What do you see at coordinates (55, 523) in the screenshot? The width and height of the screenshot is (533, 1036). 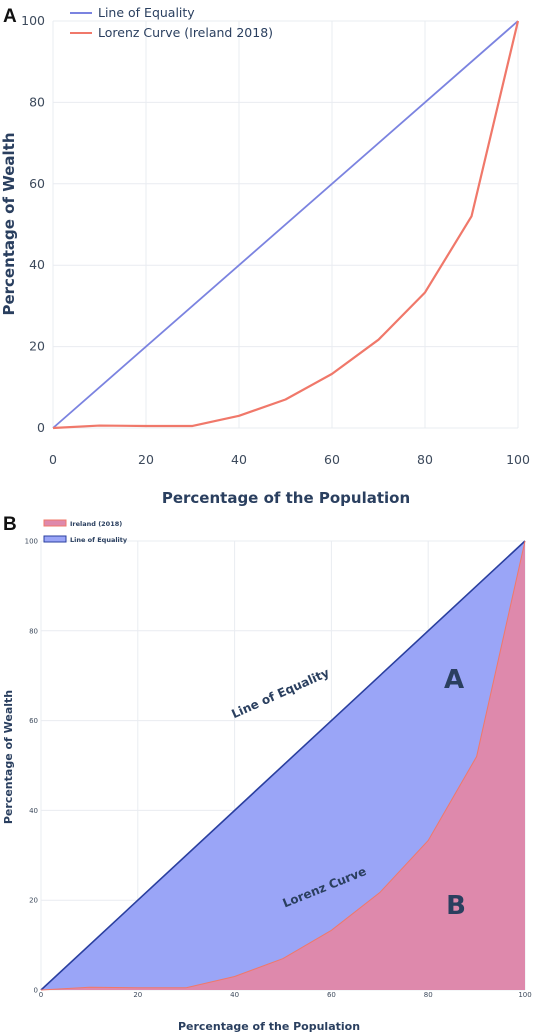 I see `legend-swatch-ireland` at bounding box center [55, 523].